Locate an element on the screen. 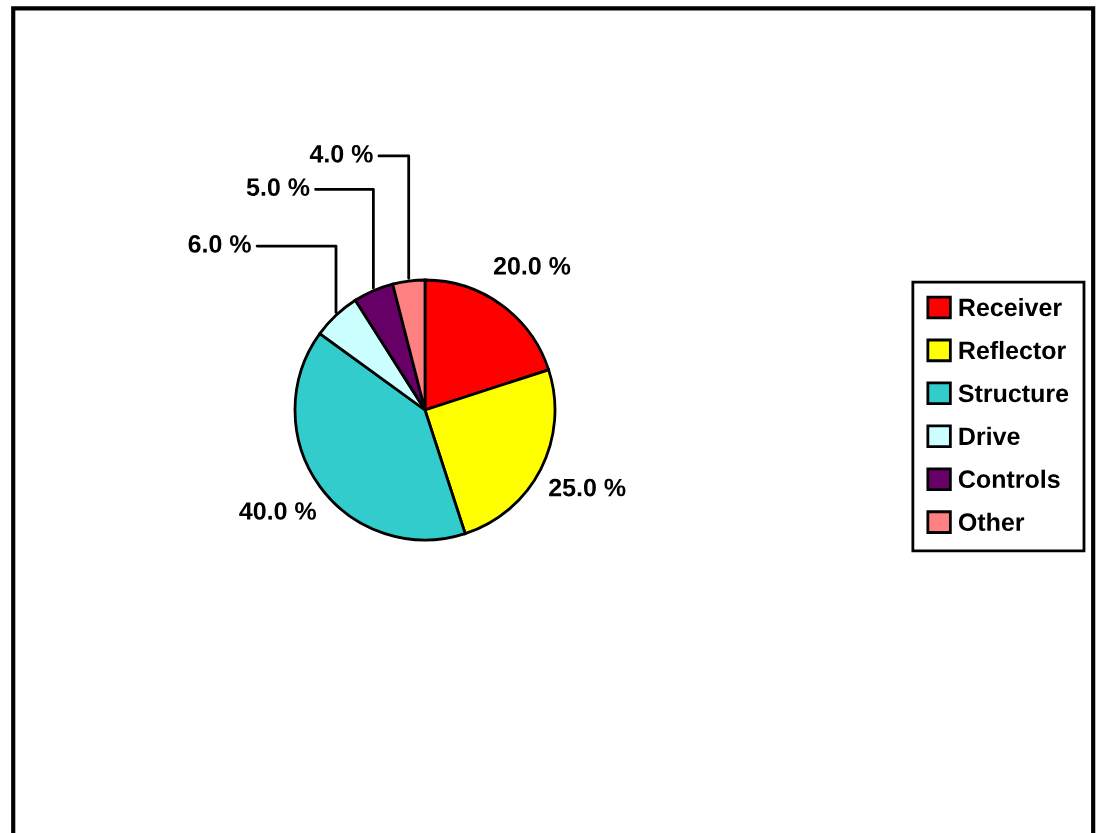 Image resolution: width=1102 pixels, height=833 pixels. data-label: 20.0 % is located at coordinates (532, 266).